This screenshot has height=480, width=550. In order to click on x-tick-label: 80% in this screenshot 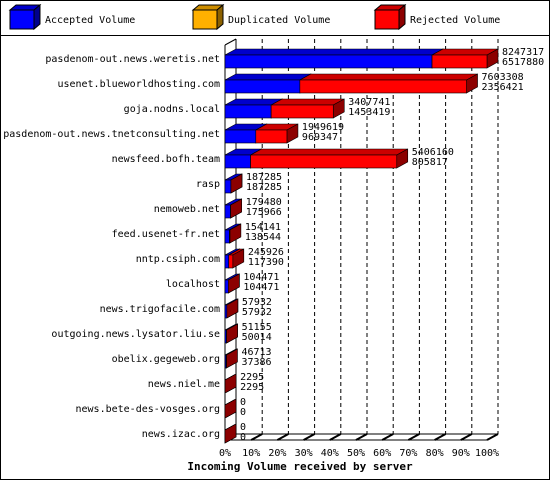, I will do `click(435, 453)`.